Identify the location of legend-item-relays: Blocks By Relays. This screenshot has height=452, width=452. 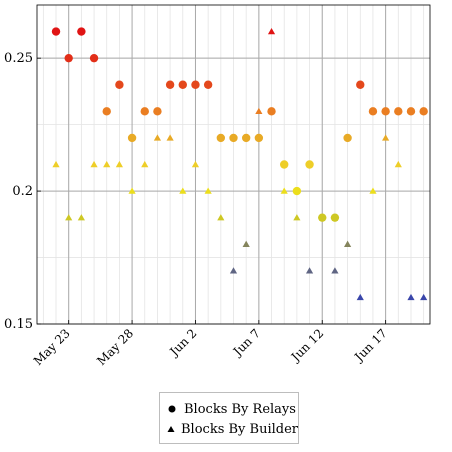
(232, 409).